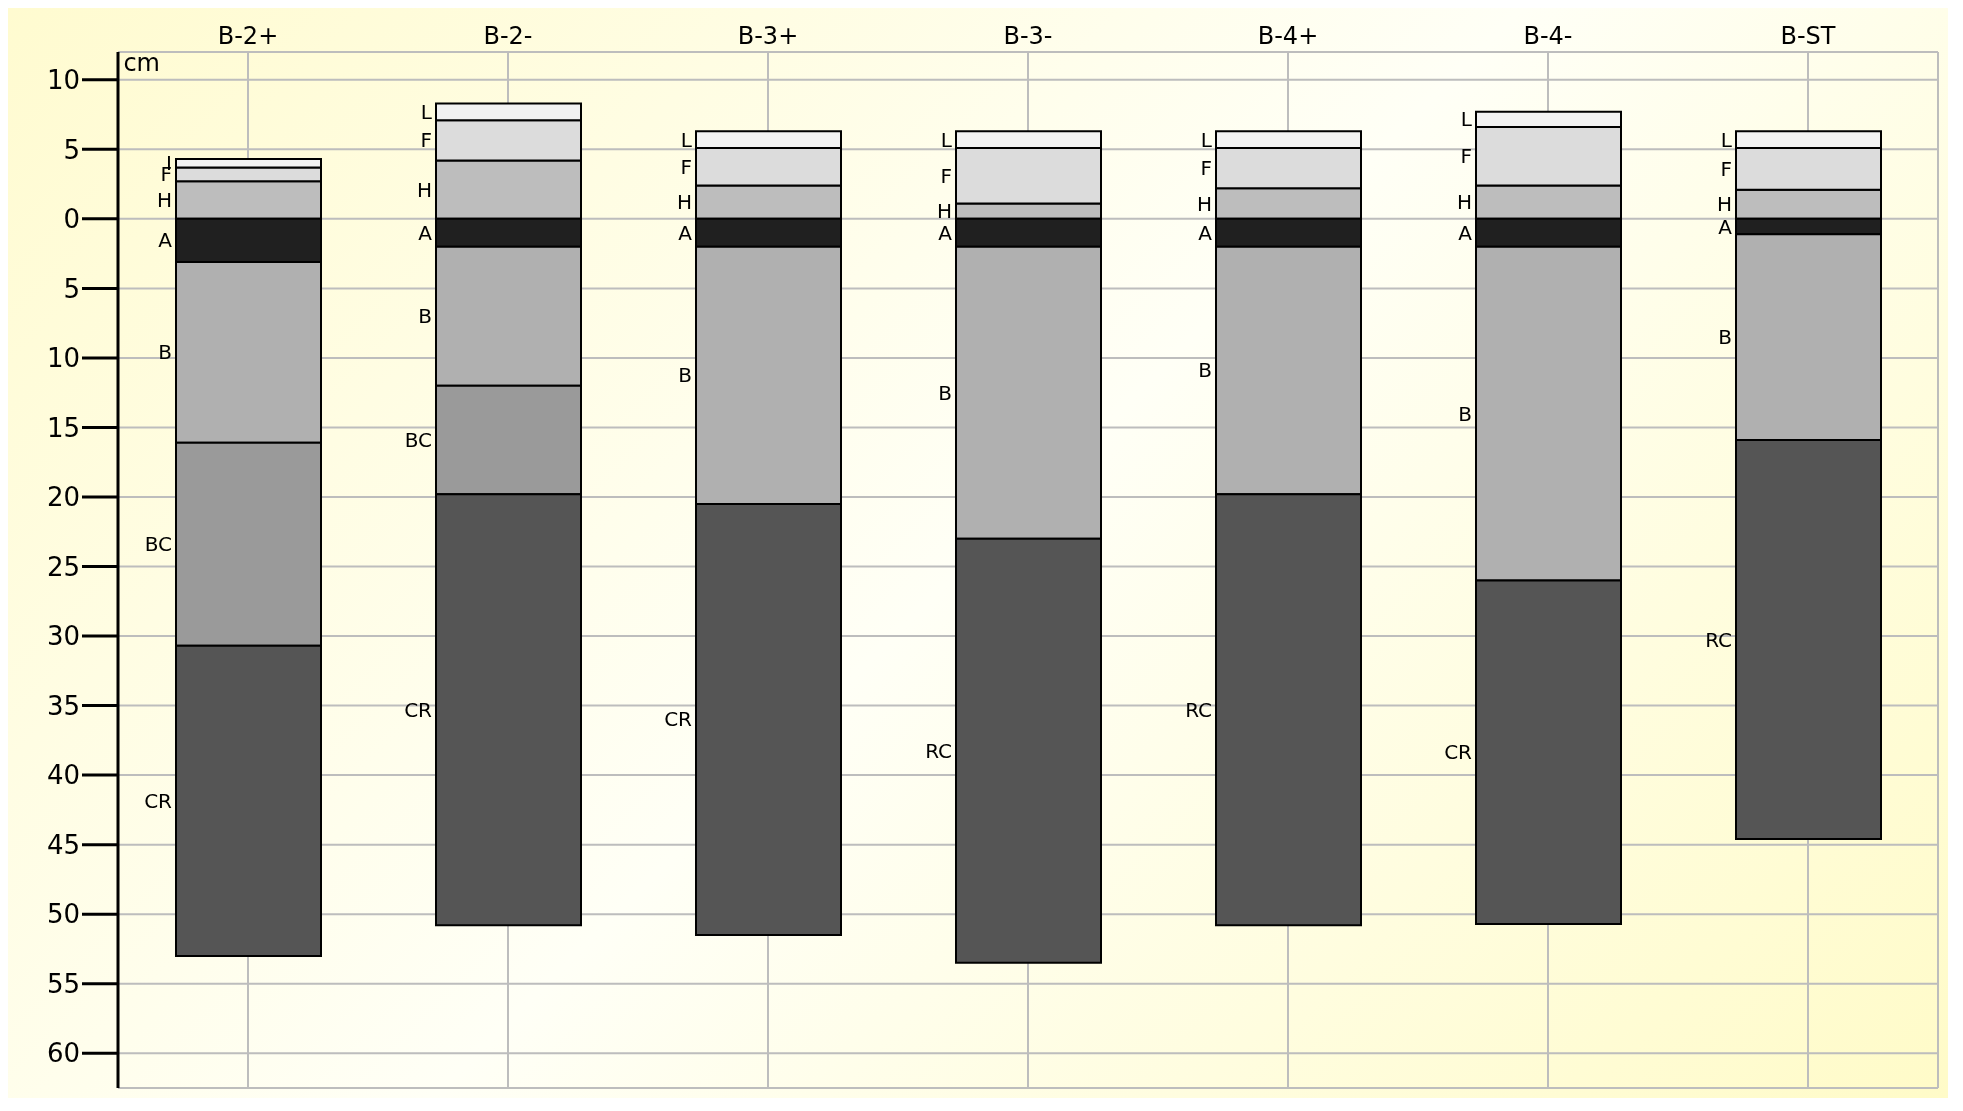  I want to click on x-tick-label: B-2+, so click(248, 36).